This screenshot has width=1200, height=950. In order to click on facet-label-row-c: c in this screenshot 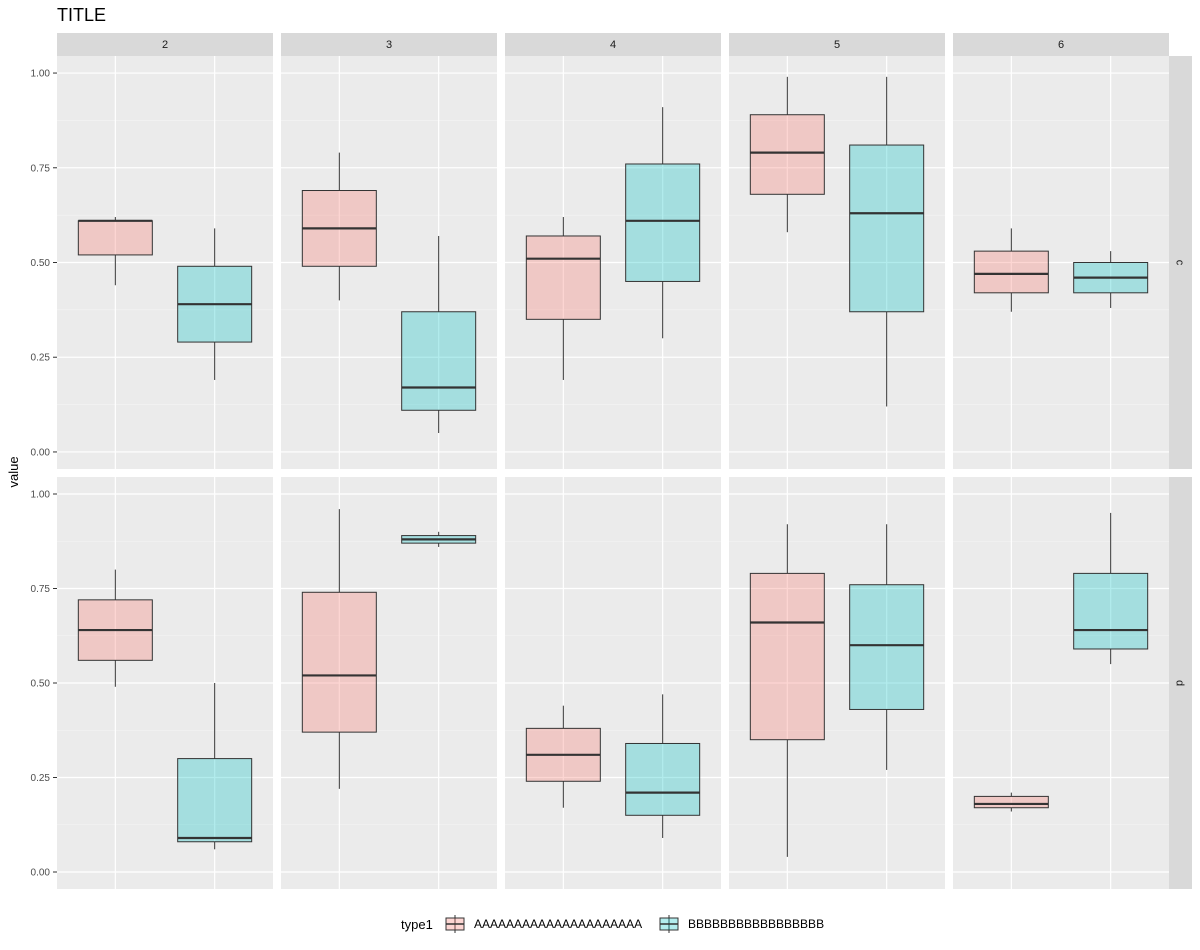, I will do `click(1180, 263)`.